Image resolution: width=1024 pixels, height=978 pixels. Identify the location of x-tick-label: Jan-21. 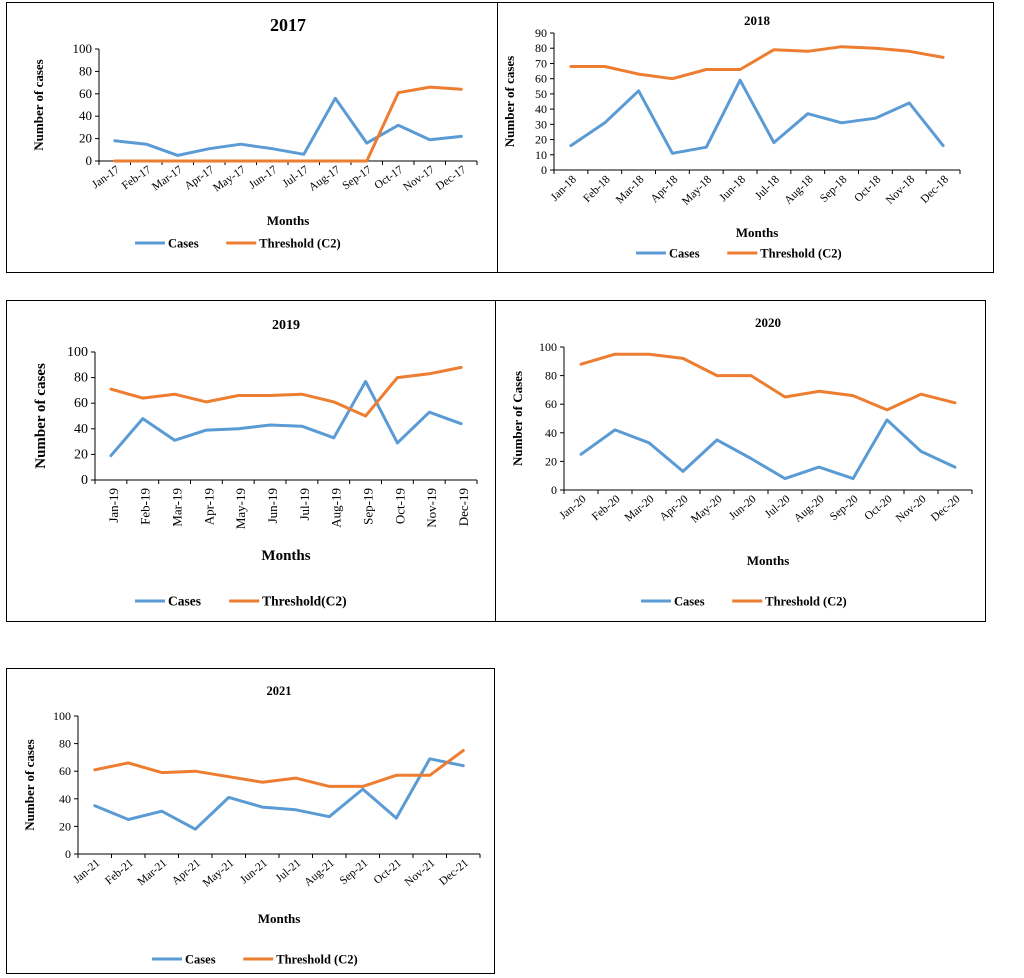
(86, 871).